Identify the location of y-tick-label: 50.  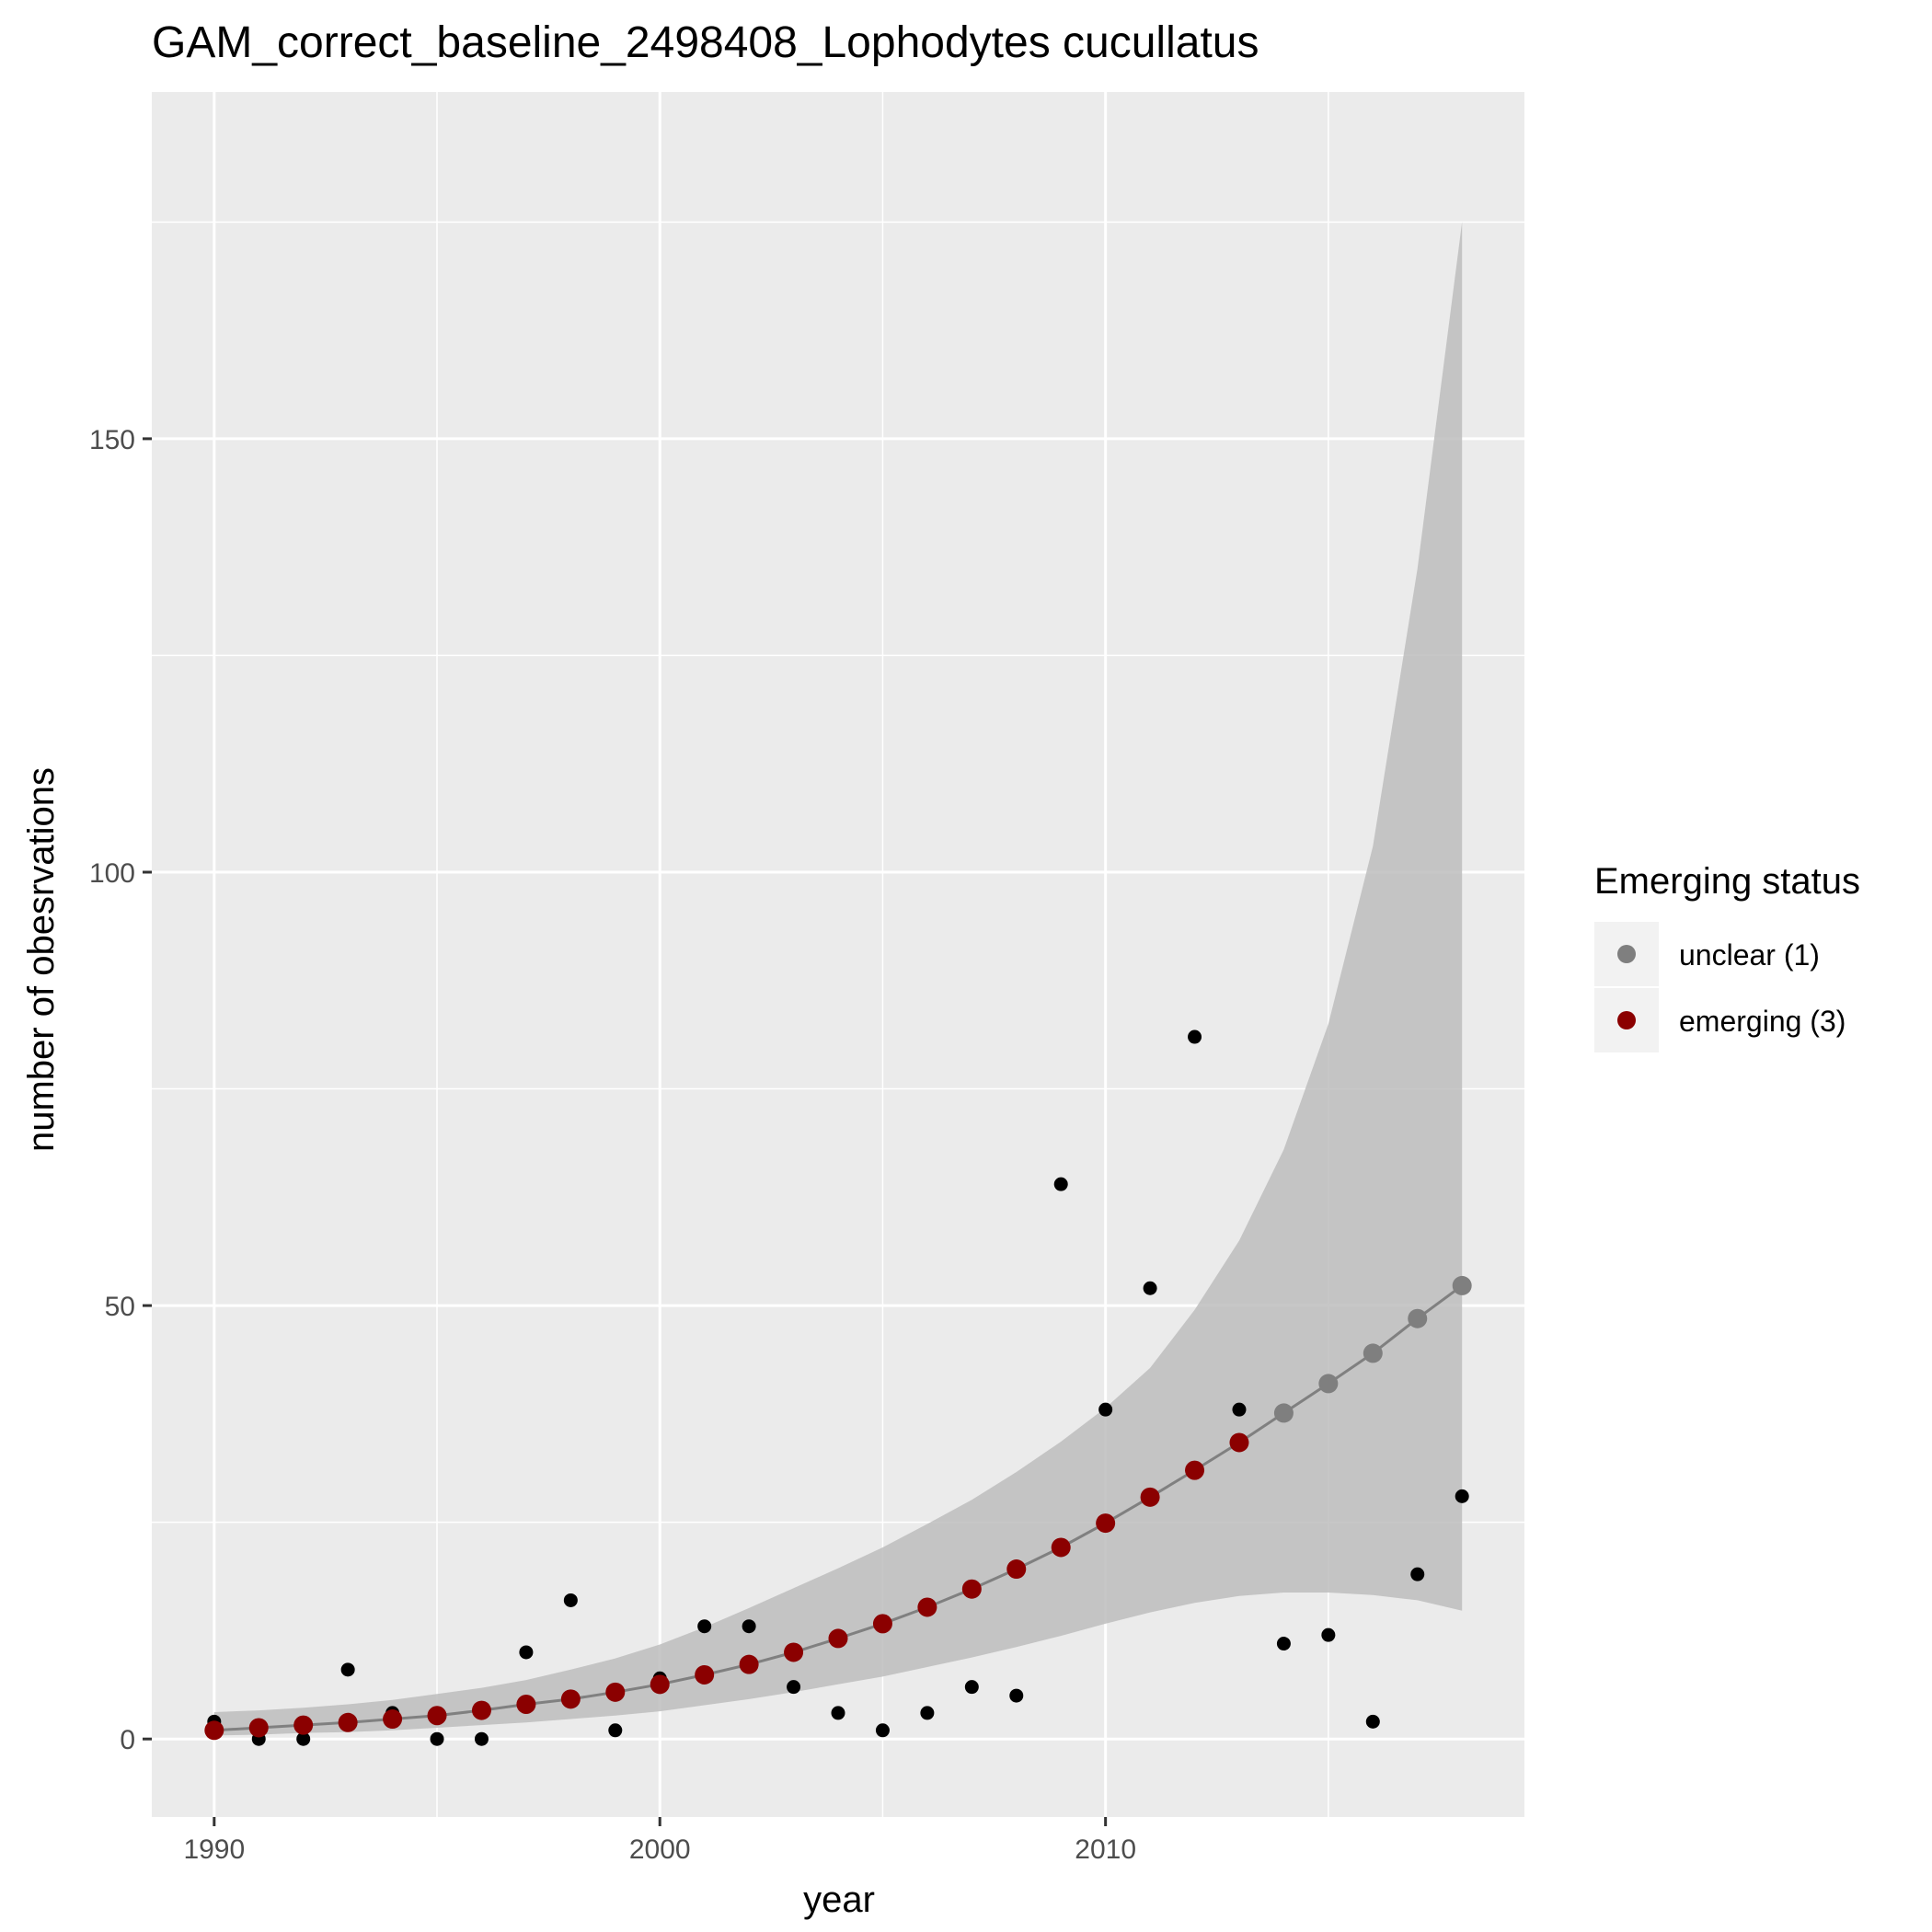
(120, 1307).